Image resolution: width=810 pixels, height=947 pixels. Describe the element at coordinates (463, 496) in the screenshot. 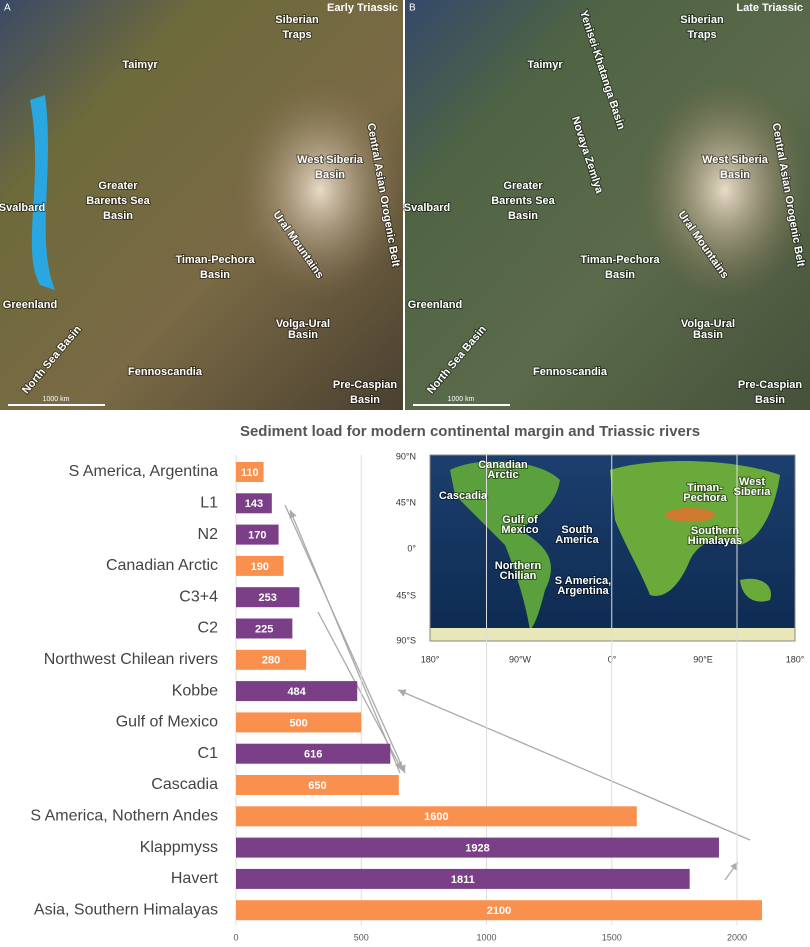

I see `inset-label: Cascadia` at that location.